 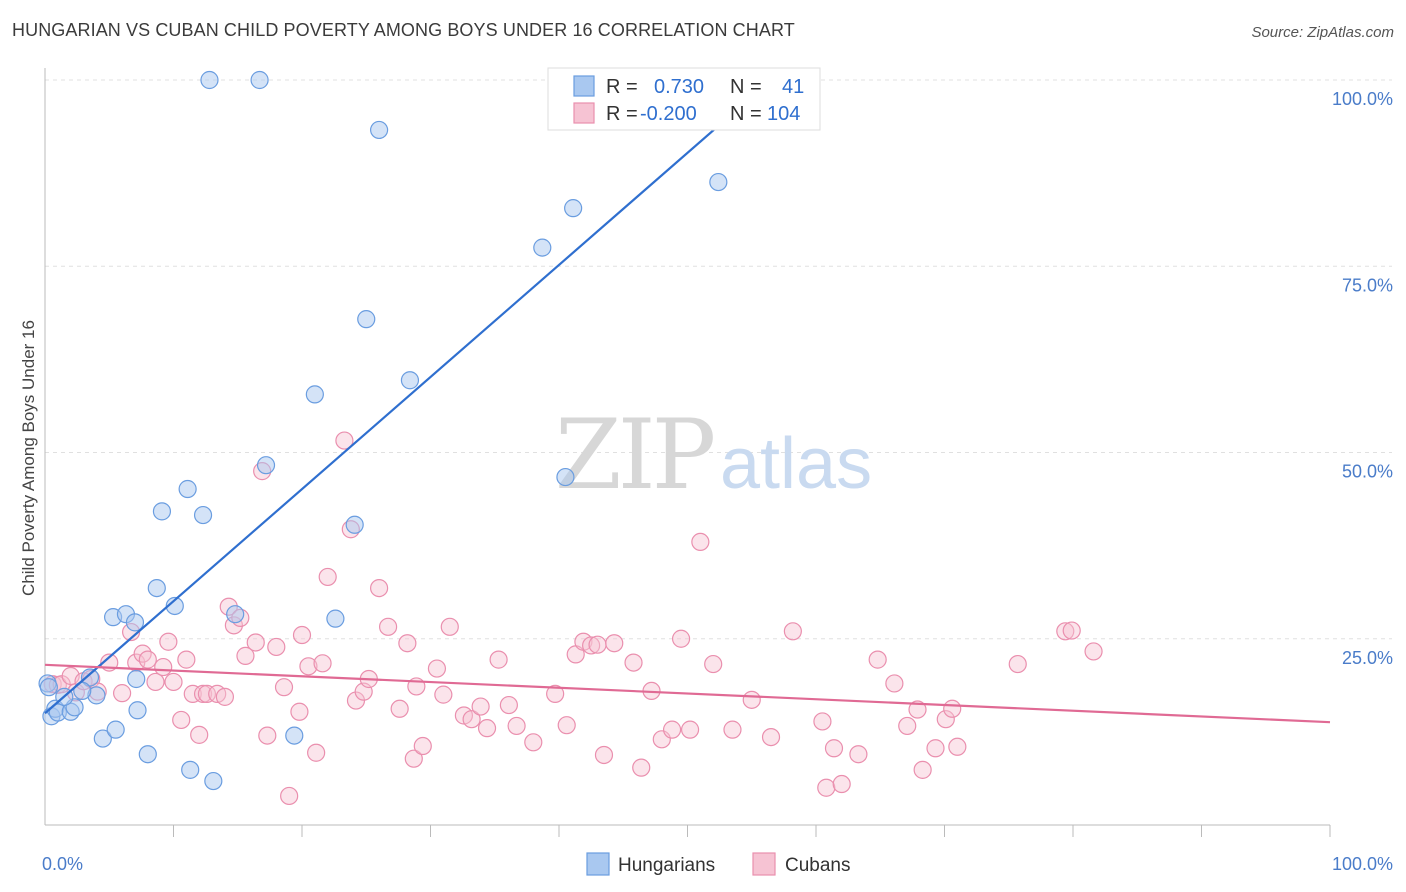 I want to click on legend-n-value-1: 41, so click(x=793, y=87).